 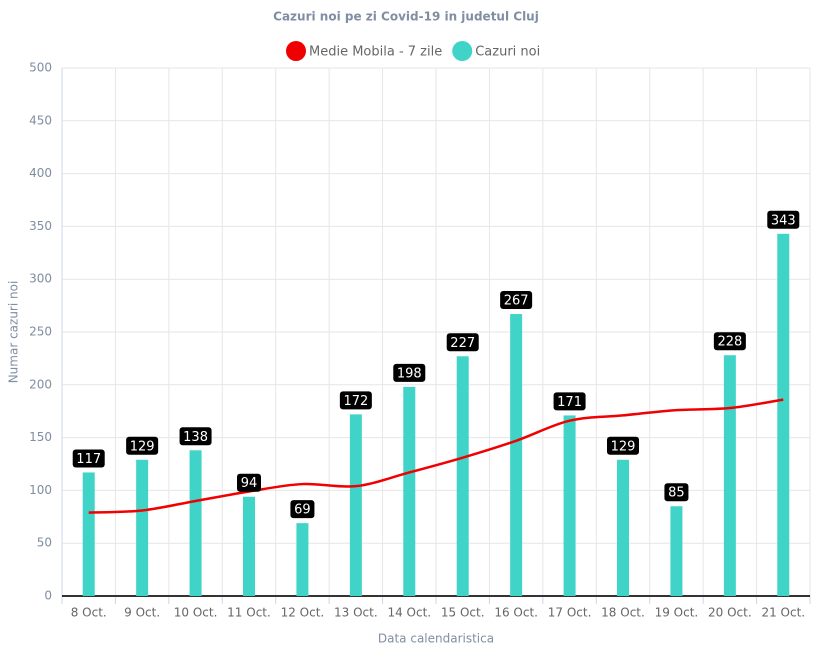 I want to click on y-tick-label: 150, so click(x=40, y=437).